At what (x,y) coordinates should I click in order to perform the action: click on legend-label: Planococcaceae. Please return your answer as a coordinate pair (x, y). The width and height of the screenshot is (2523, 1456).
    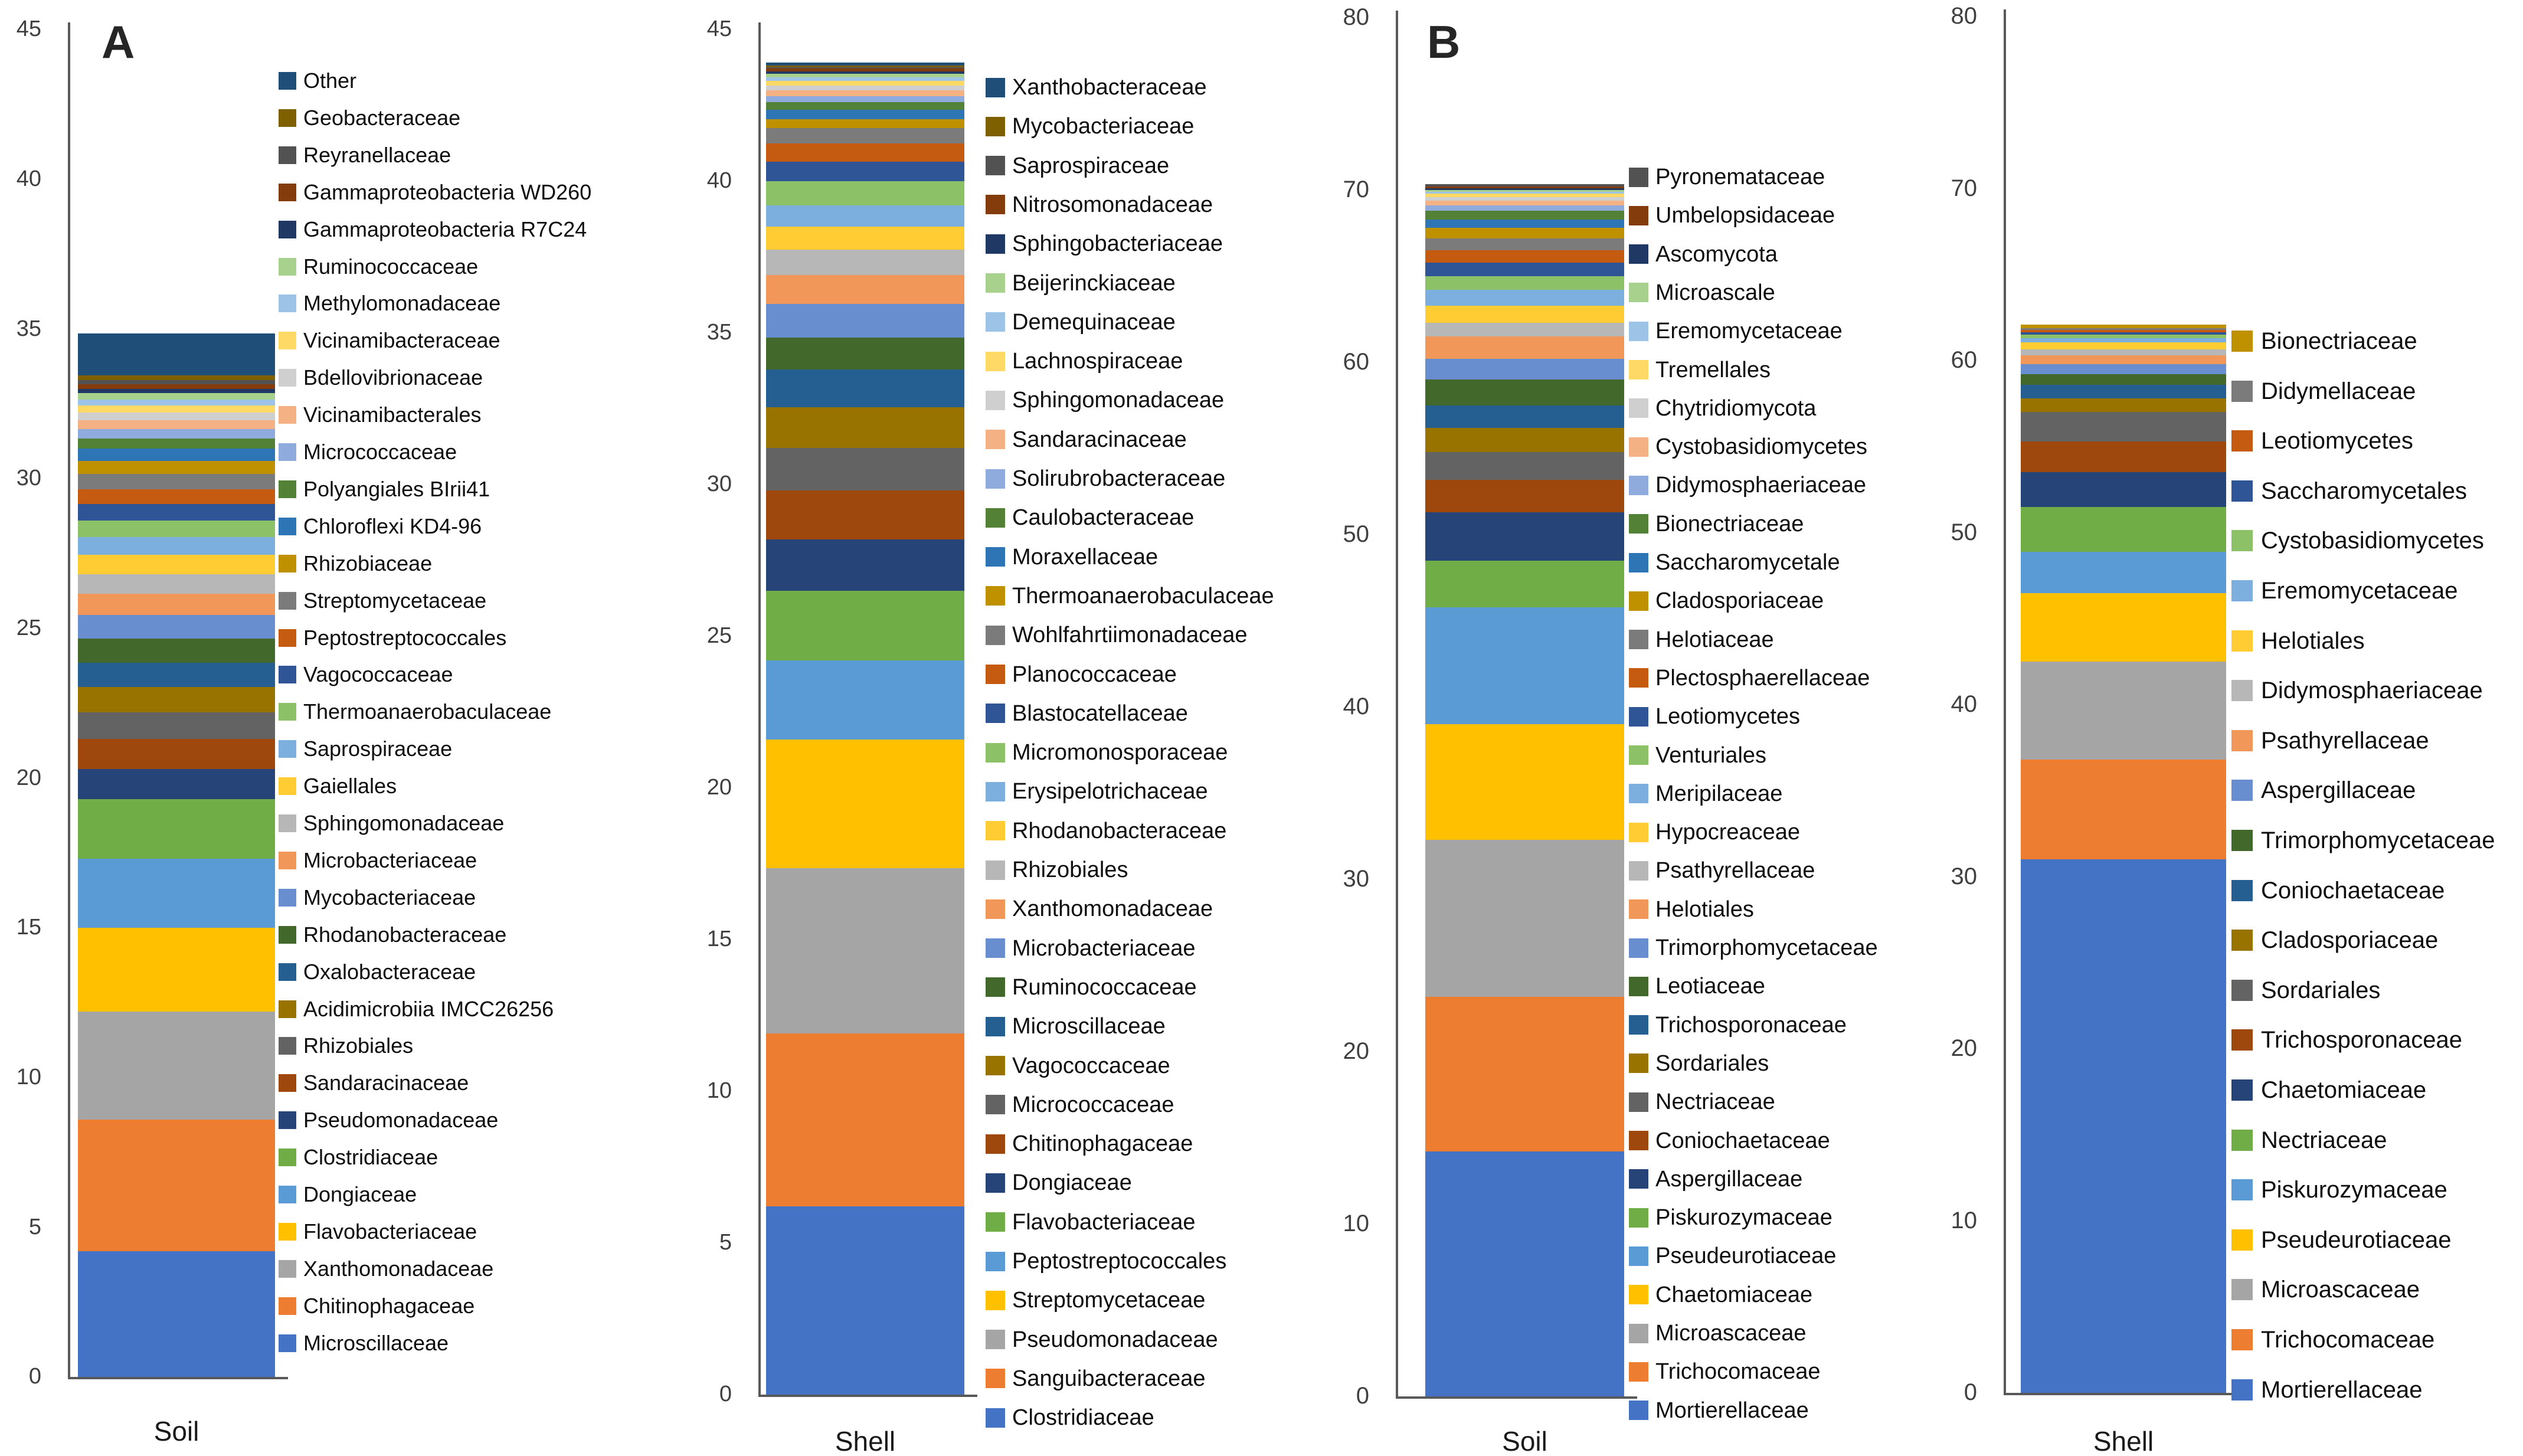
    Looking at the image, I should click on (1094, 674).